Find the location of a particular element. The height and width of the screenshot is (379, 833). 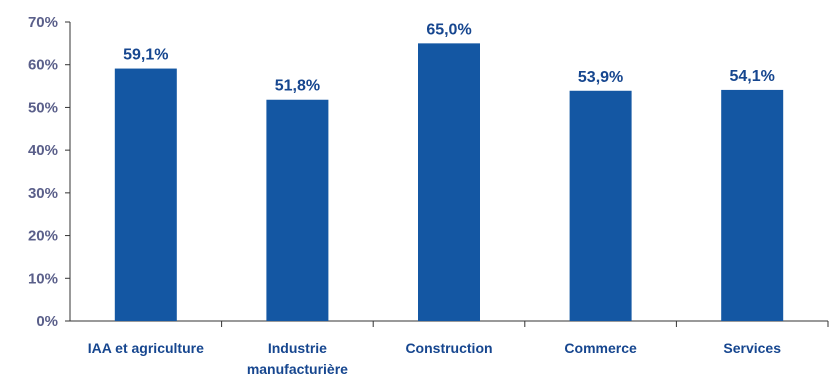

y-tick-label: 50% is located at coordinates (43, 107).